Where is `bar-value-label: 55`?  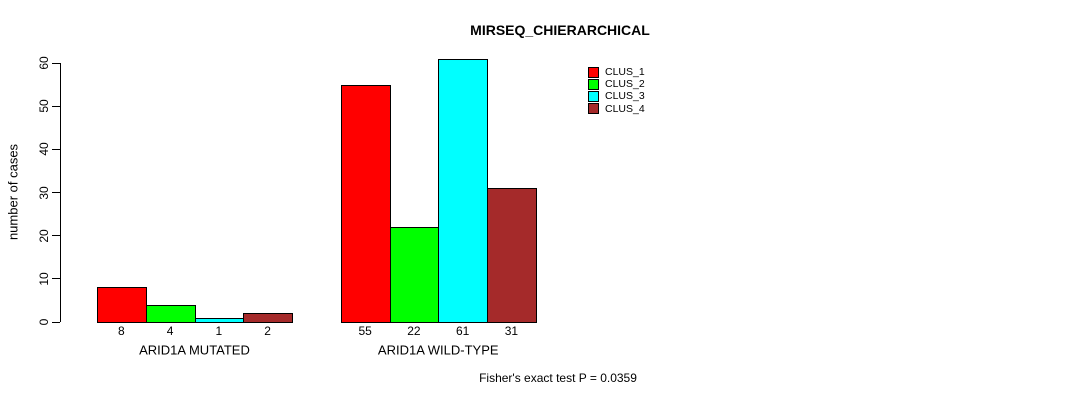 bar-value-label: 55 is located at coordinates (365, 331).